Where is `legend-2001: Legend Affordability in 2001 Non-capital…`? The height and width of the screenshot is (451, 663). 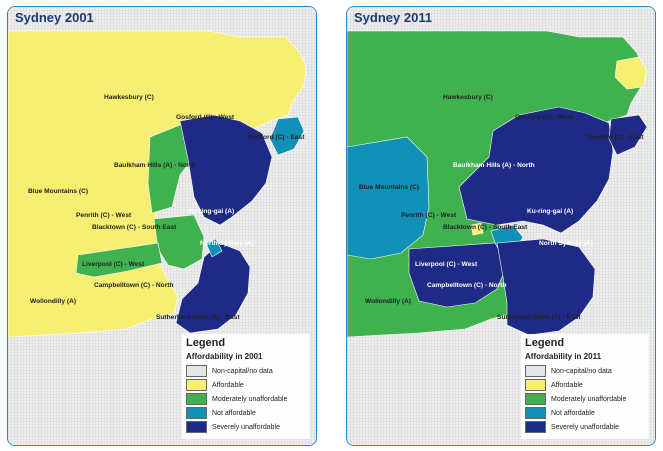 legend-2001: Legend Affordability in 2001 Non-capital… is located at coordinates (246, 386).